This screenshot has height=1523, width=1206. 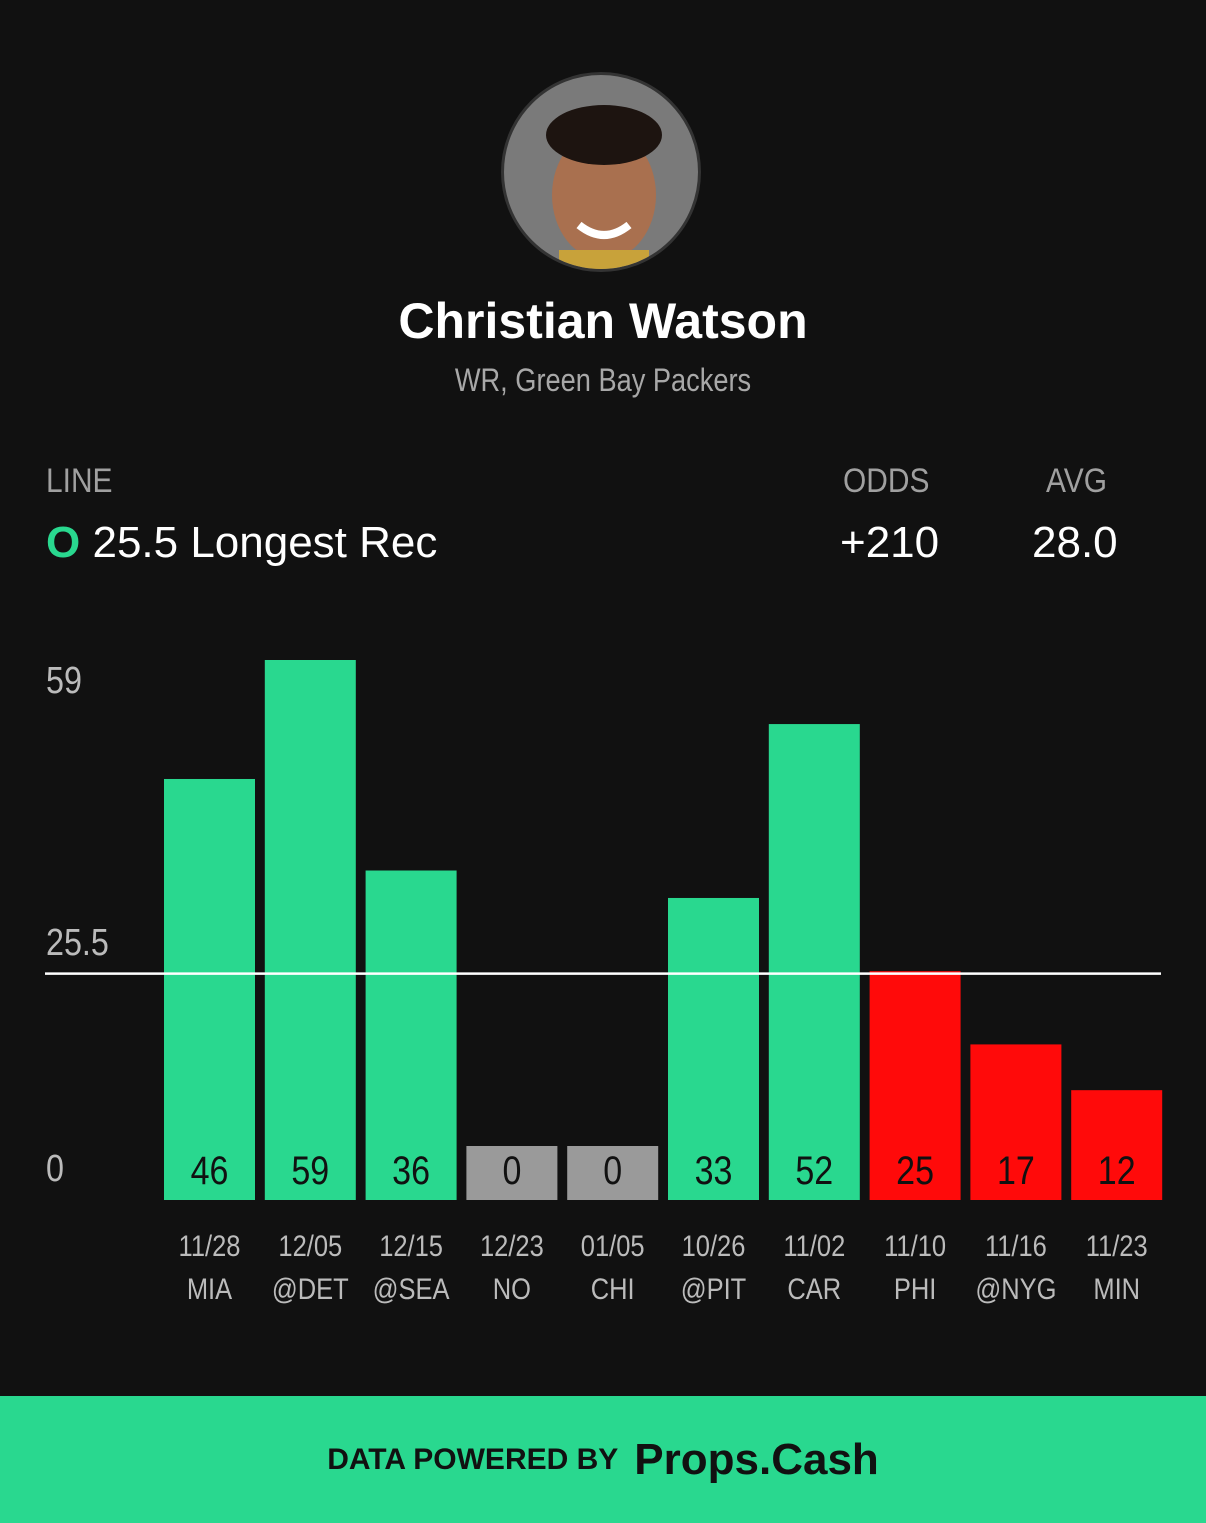 I want to click on x-tick-opponent: @NYG, so click(x=1015, y=1288).